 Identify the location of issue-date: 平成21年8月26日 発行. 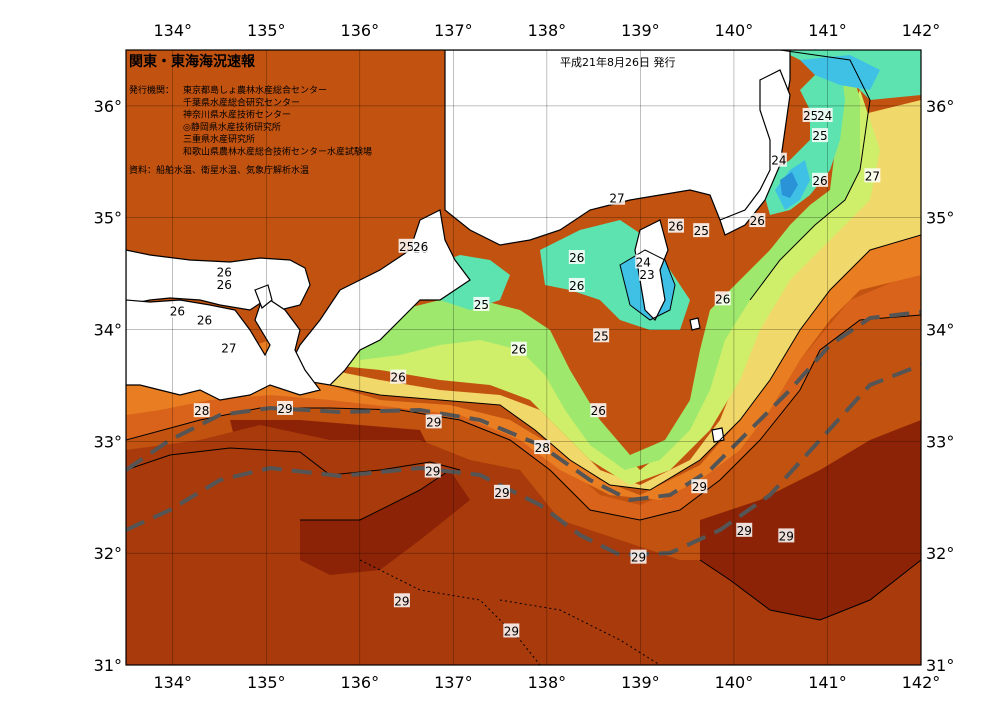
(618, 62).